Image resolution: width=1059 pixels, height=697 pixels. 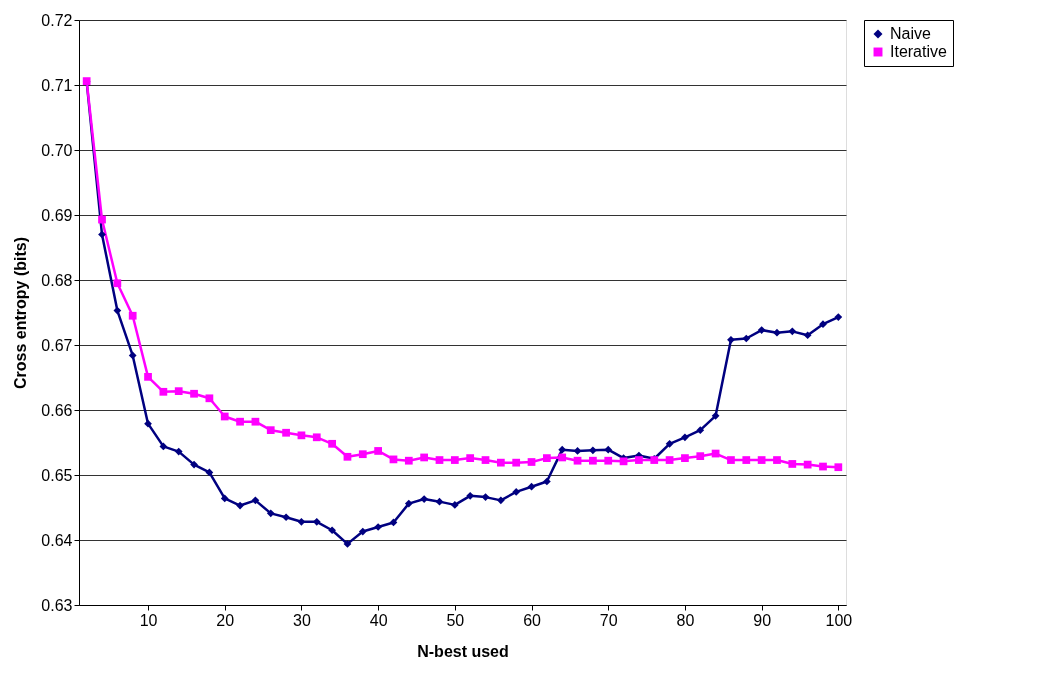 I want to click on y-tick-label: 0.63, so click(x=57, y=605).